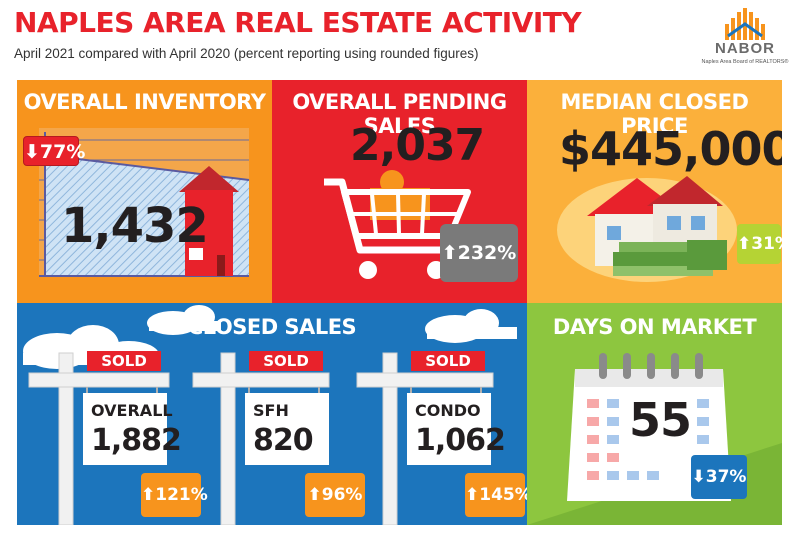  What do you see at coordinates (651, 366) in the screenshot?
I see `calendar-rings-icon` at bounding box center [651, 366].